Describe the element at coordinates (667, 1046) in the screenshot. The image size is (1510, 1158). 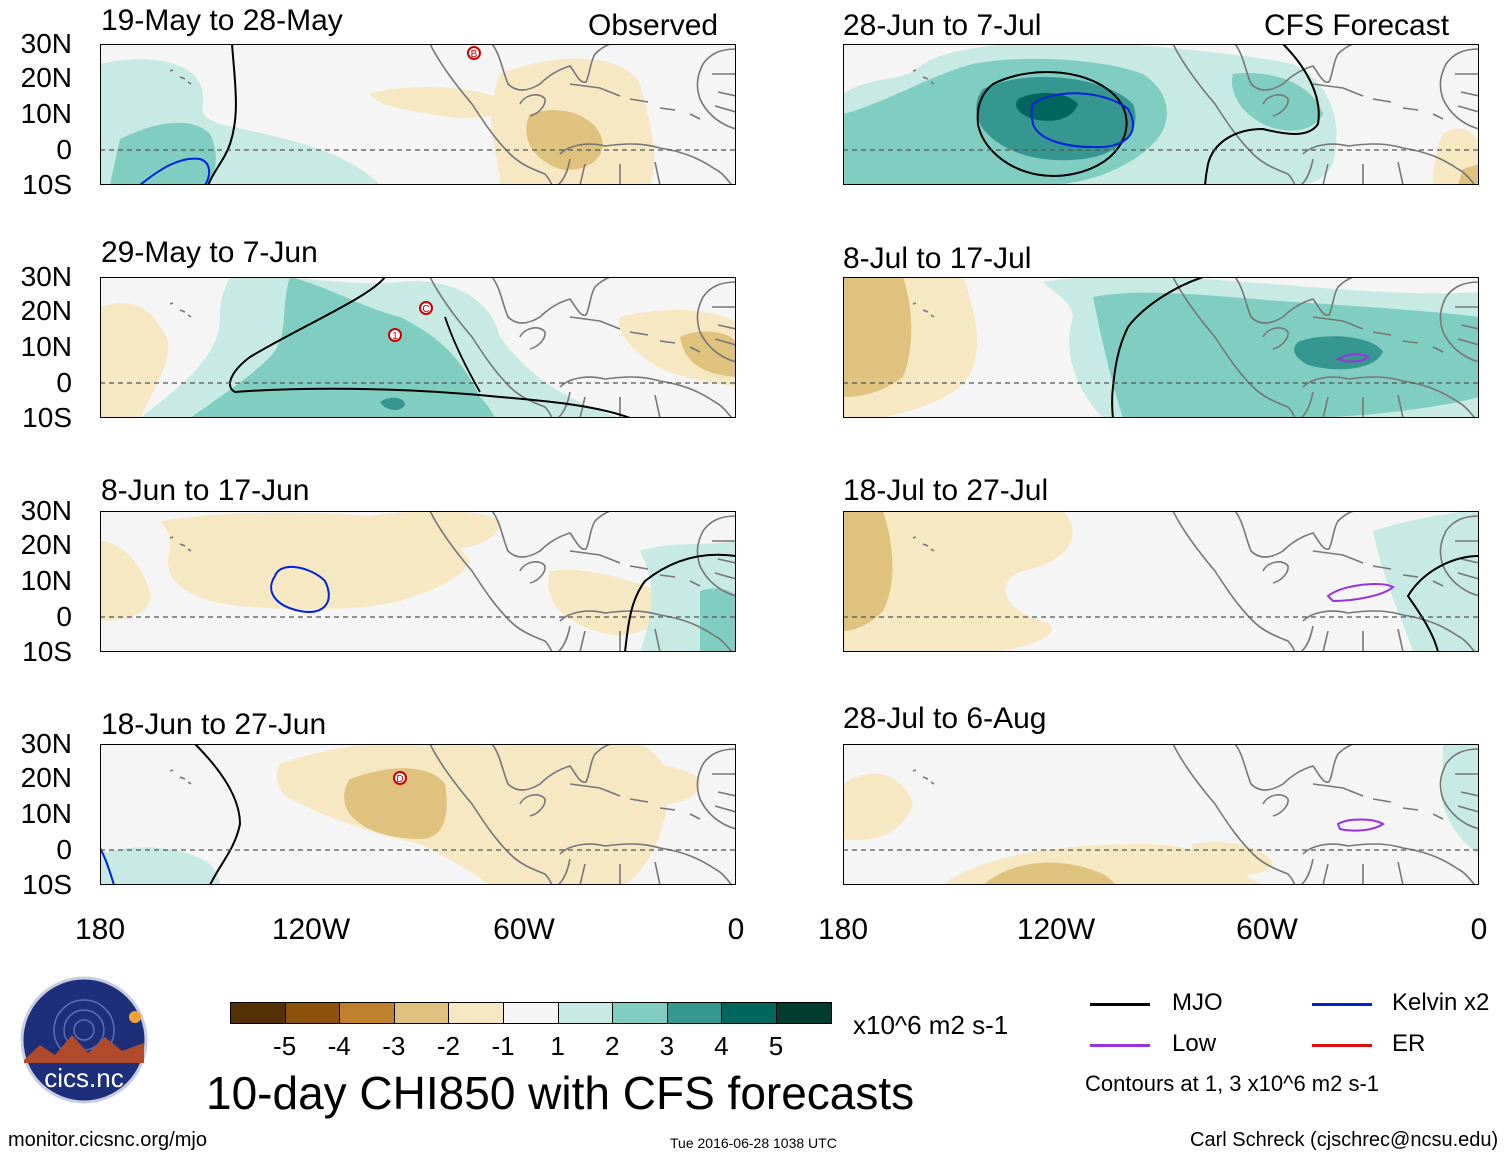
I see `colorbar-tick-label: 3` at that location.